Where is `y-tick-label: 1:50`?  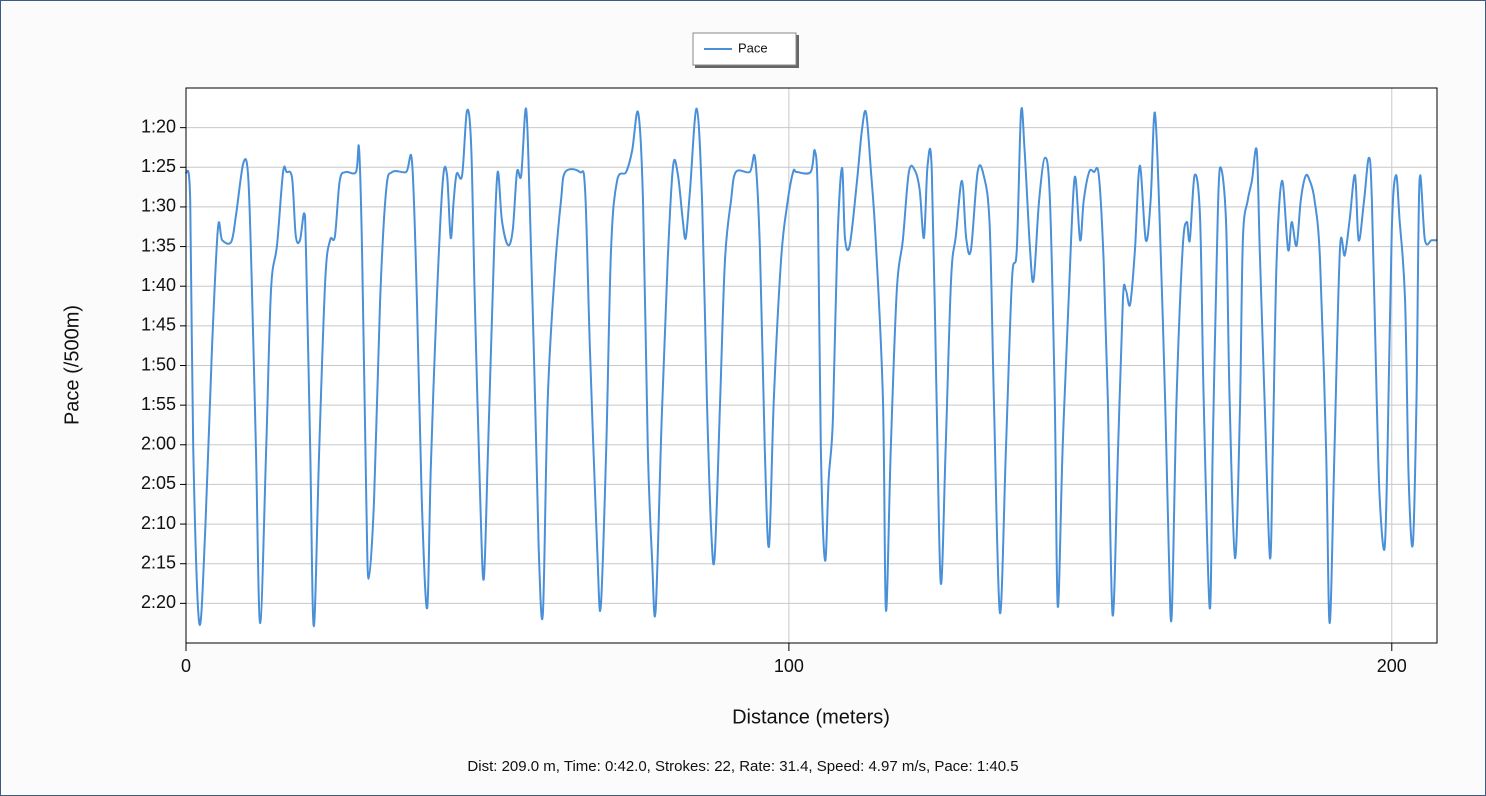
y-tick-label: 1:50 is located at coordinates (158, 364).